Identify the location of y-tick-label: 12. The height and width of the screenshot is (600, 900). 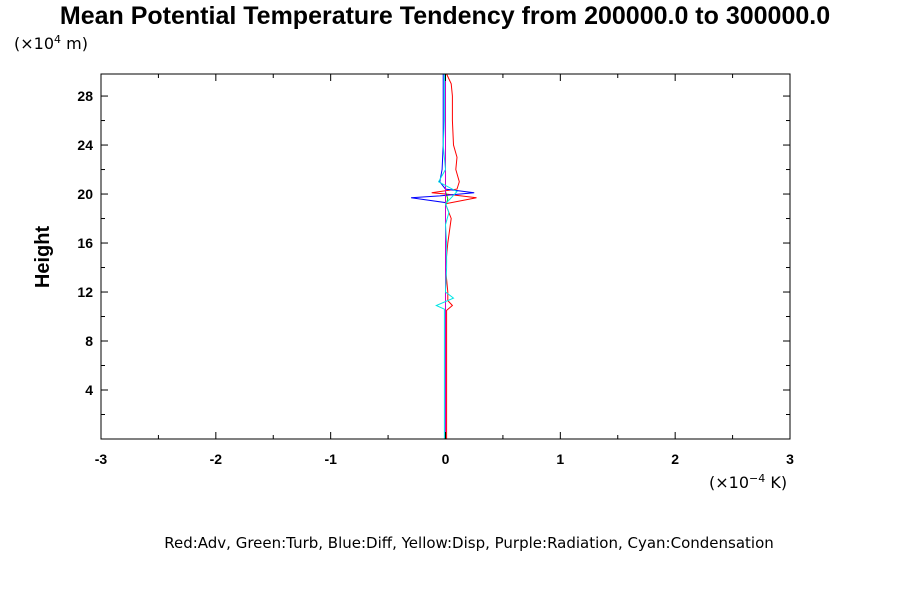
(85, 292).